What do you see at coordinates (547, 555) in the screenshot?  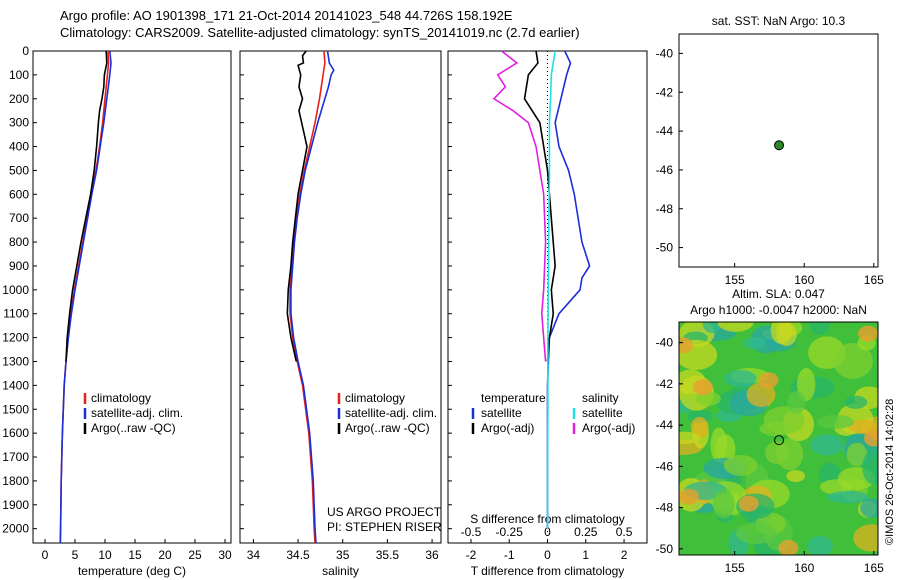 I see `x-tick-label: 0` at bounding box center [547, 555].